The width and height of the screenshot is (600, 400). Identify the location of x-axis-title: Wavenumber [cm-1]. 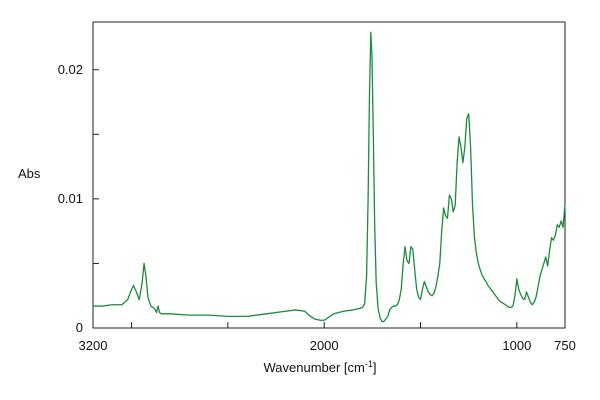
(319, 367).